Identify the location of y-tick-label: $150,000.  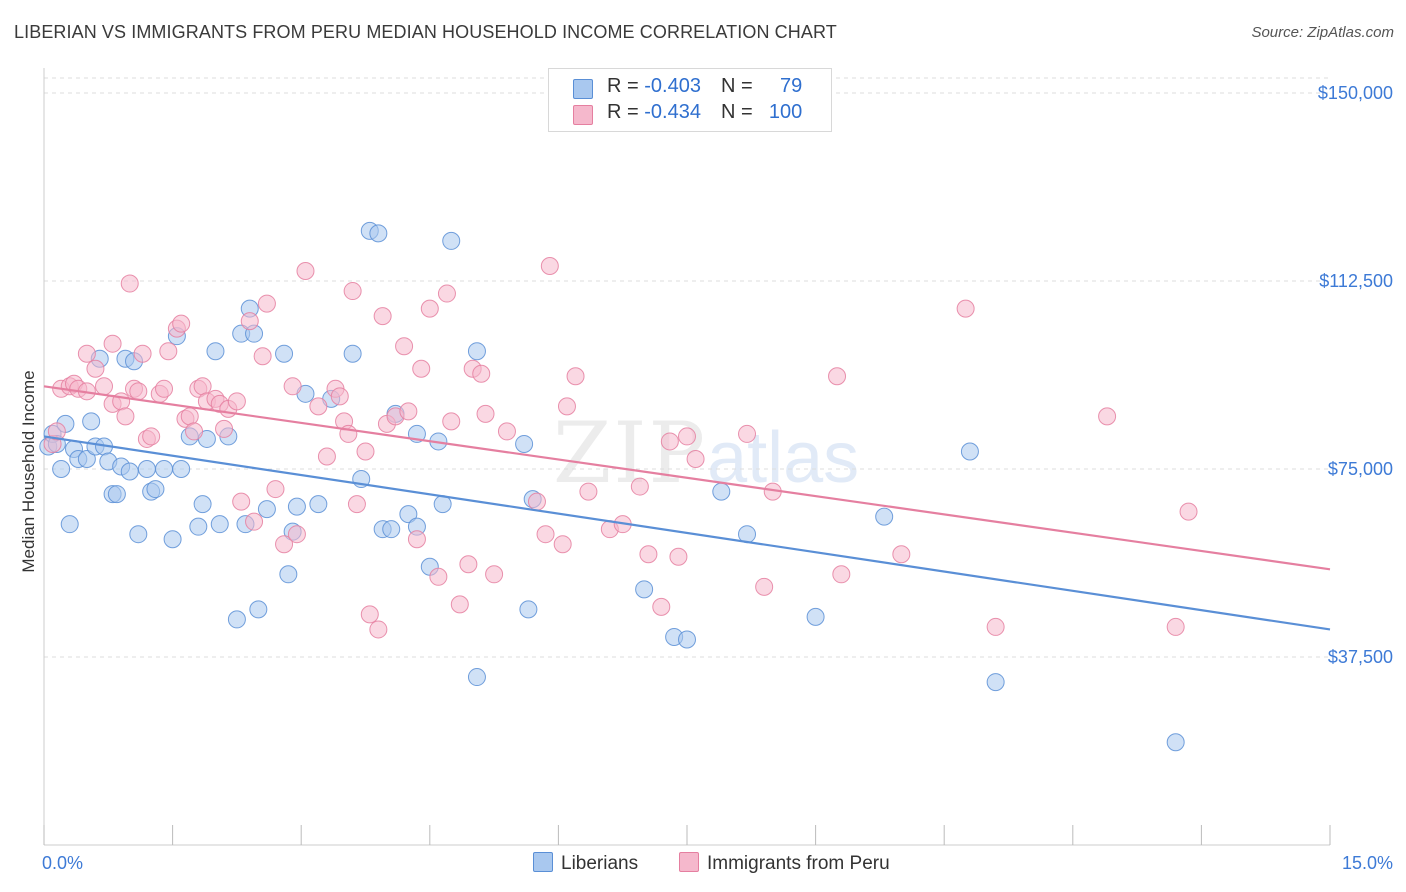
(1355, 93).